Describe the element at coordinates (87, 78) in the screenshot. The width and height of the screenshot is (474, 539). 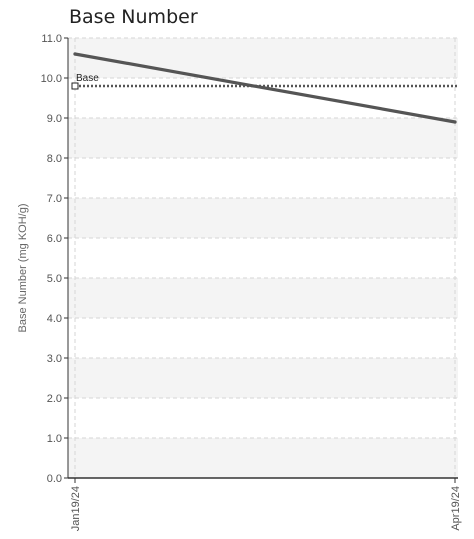
I see `reference-line-label: Base` at that location.